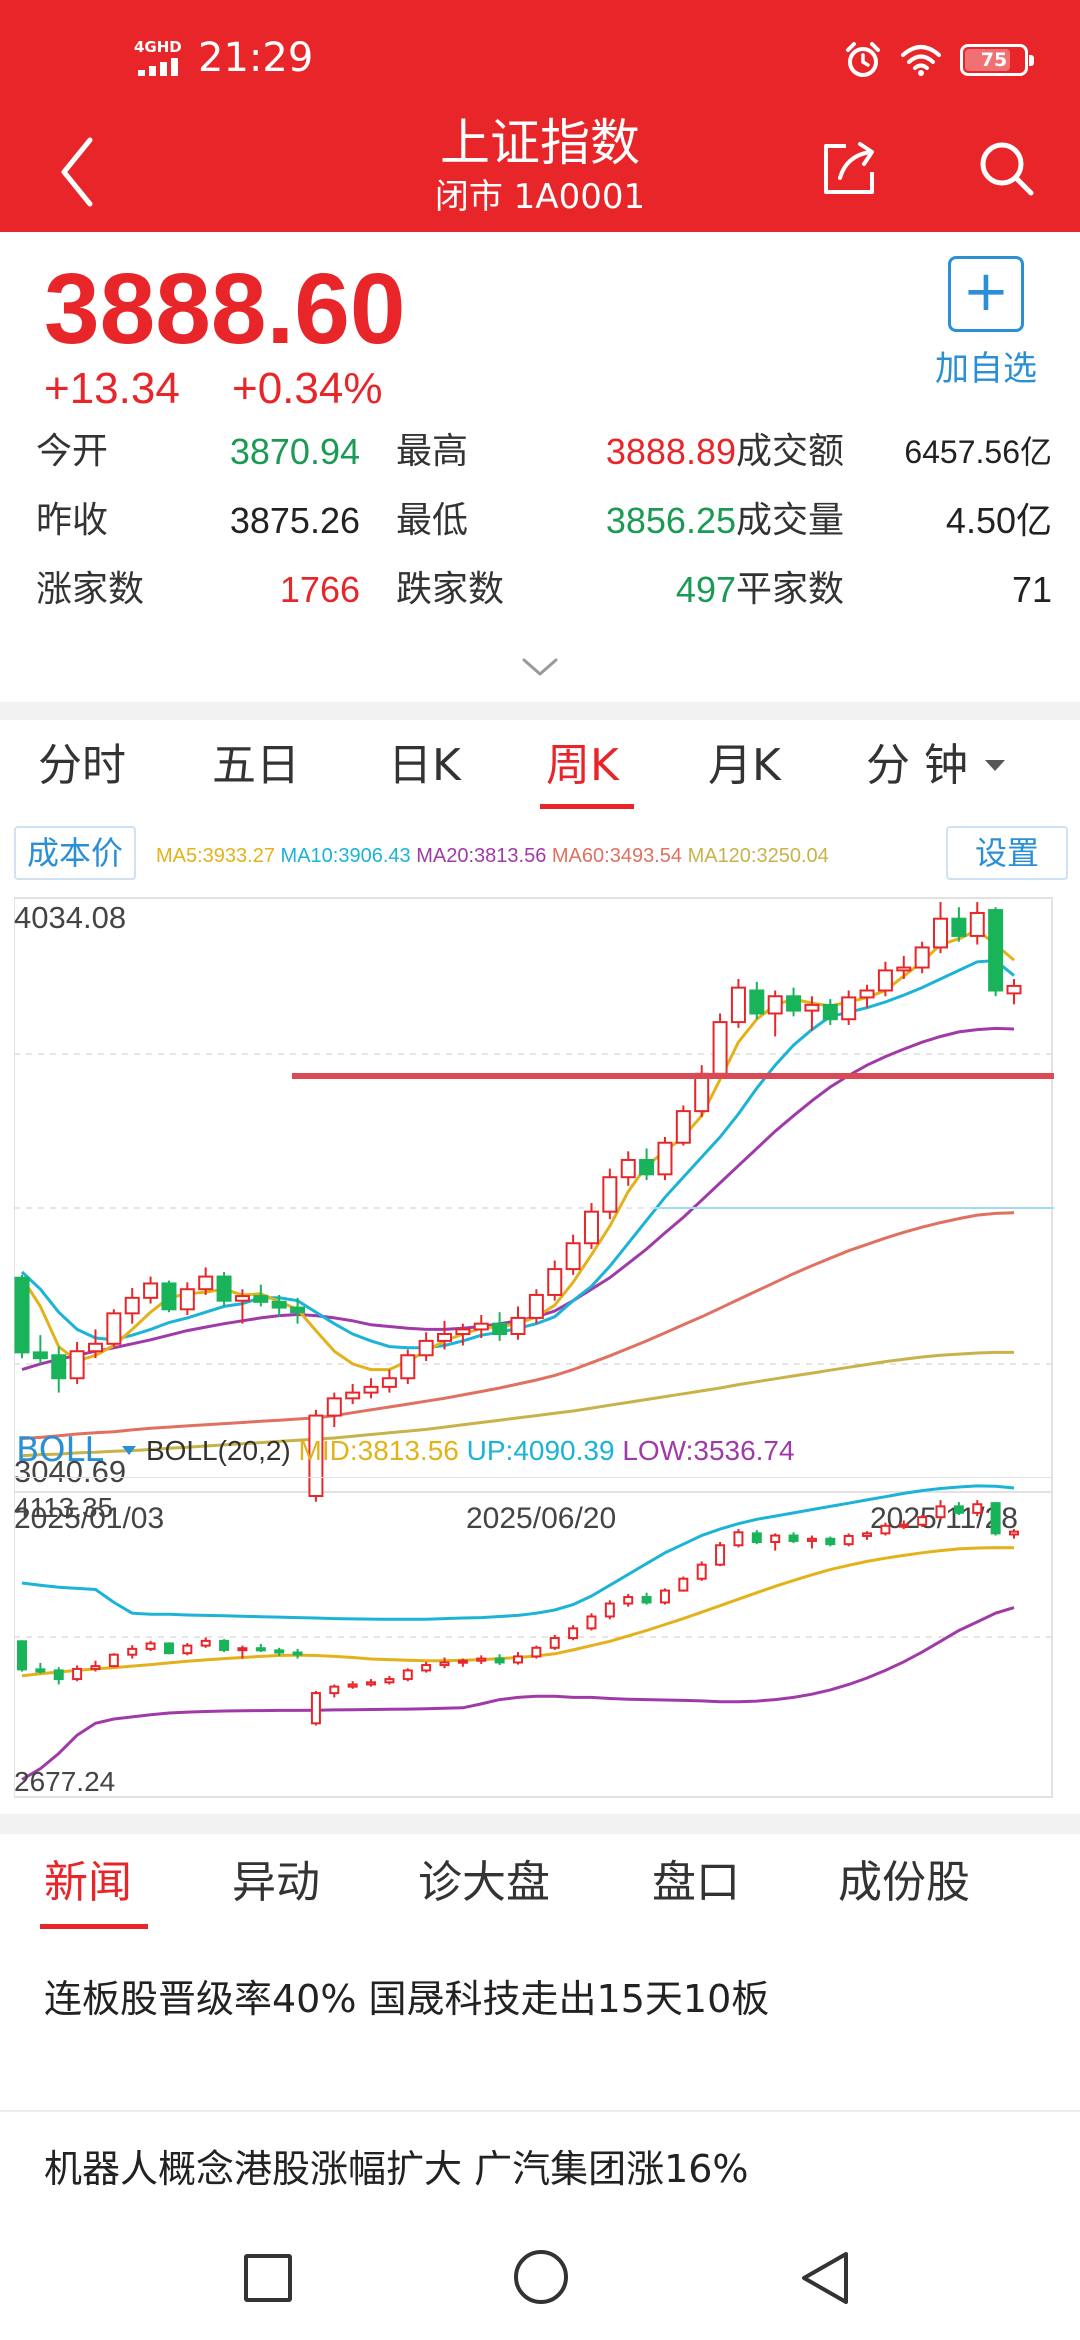  What do you see at coordinates (484, 1882) in the screenshot?
I see `tab-diagnosis: 诊大盘` at bounding box center [484, 1882].